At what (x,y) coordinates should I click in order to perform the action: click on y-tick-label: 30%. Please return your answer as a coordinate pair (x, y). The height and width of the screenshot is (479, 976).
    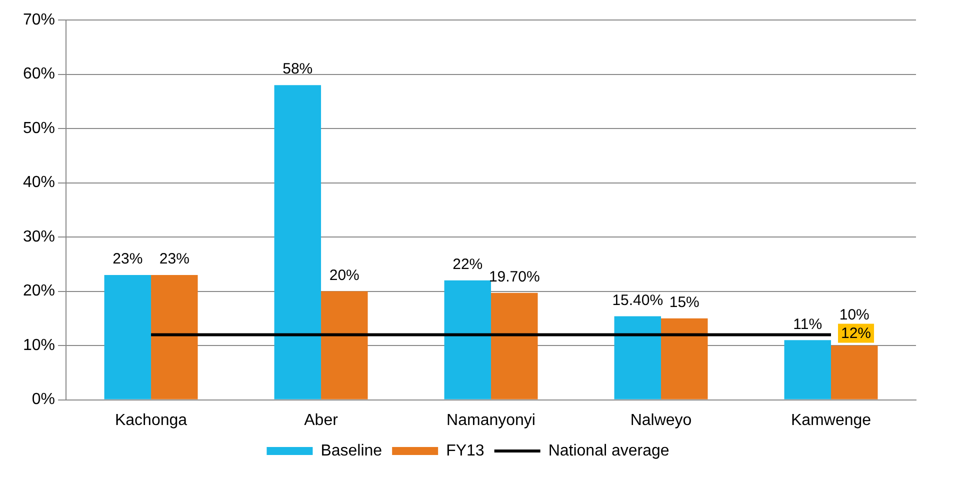
    Looking at the image, I should click on (39, 237).